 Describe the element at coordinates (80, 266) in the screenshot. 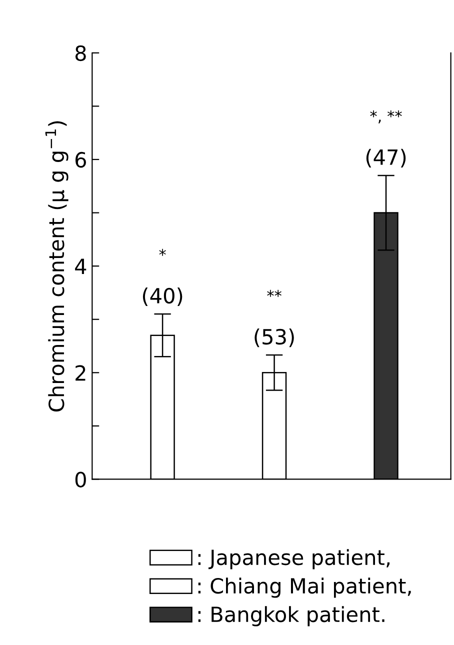

I see `y-tick-label: 4` at that location.